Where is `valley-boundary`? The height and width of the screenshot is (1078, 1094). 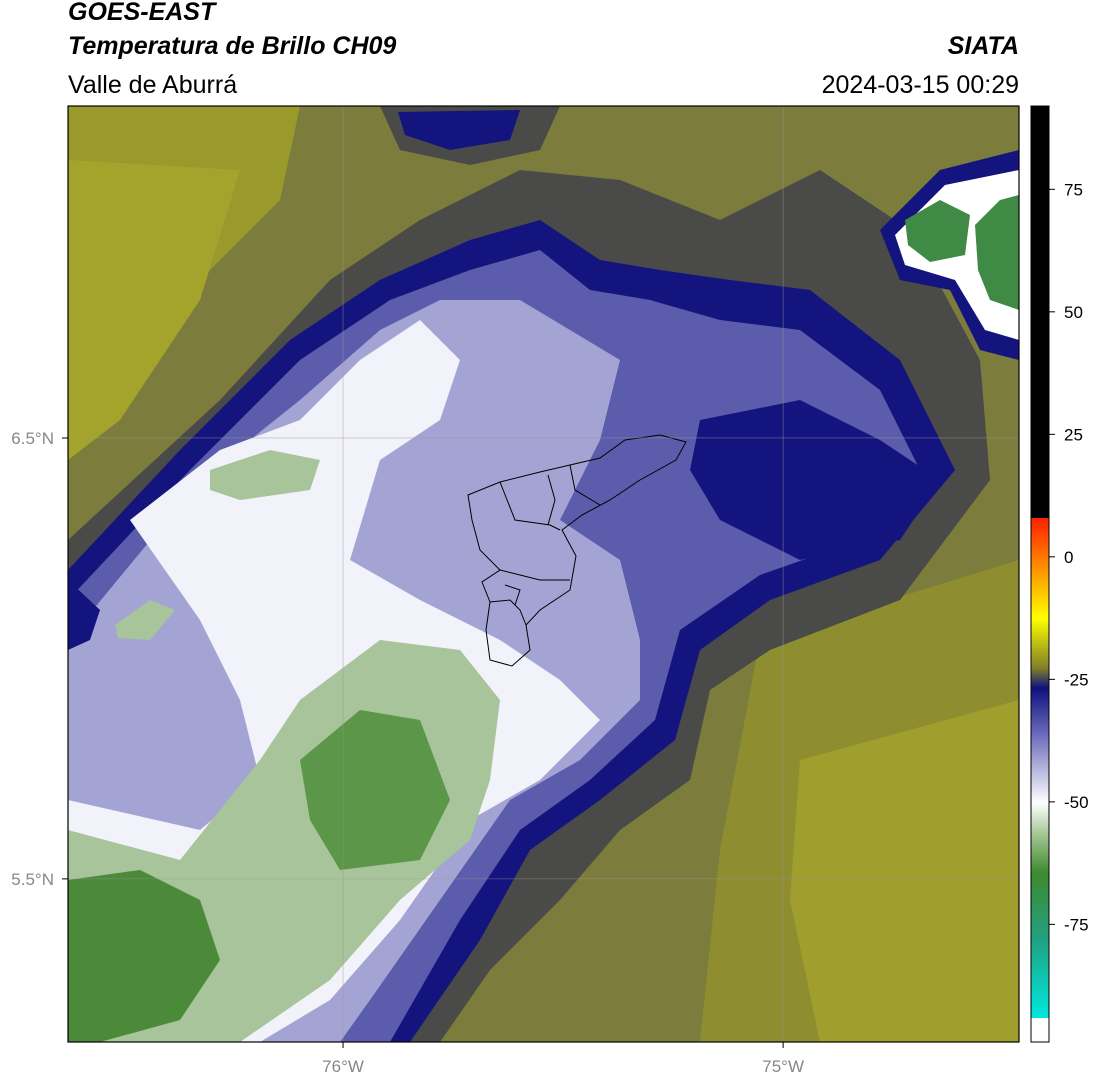
valley-boundary is located at coordinates (577, 550).